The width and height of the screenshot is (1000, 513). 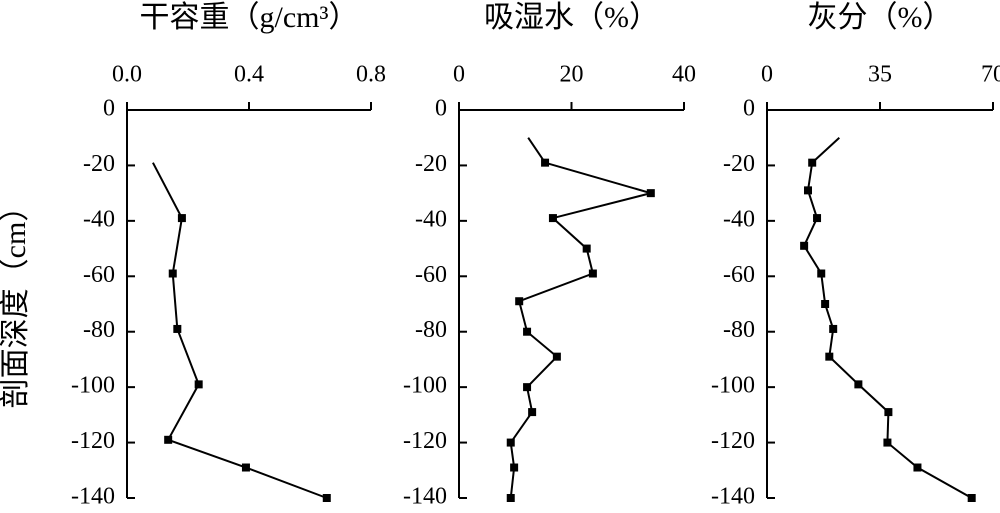 I want to click on x-tick-label: 0.4, so click(x=249, y=75).